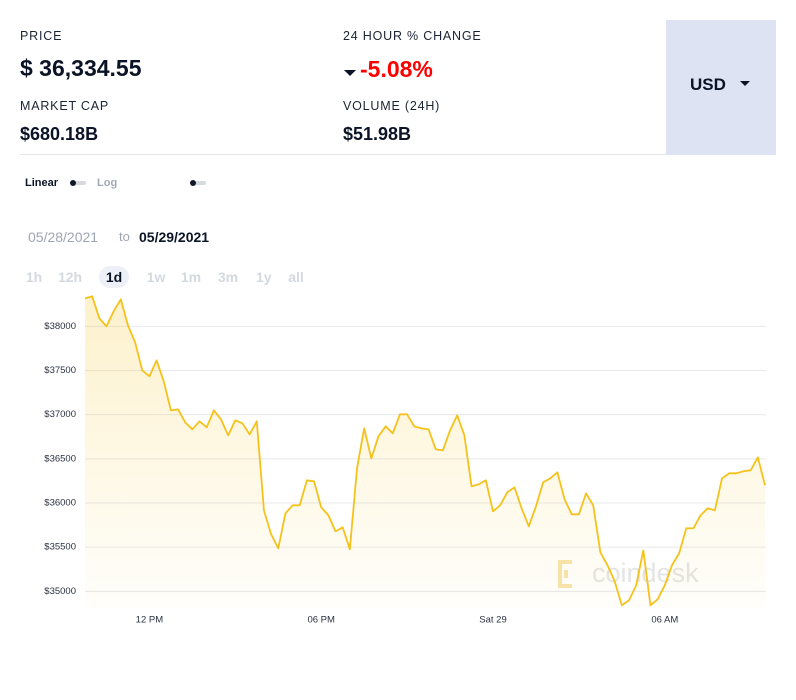 The width and height of the screenshot is (796, 700). I want to click on volume: $51.98B, so click(377, 134).